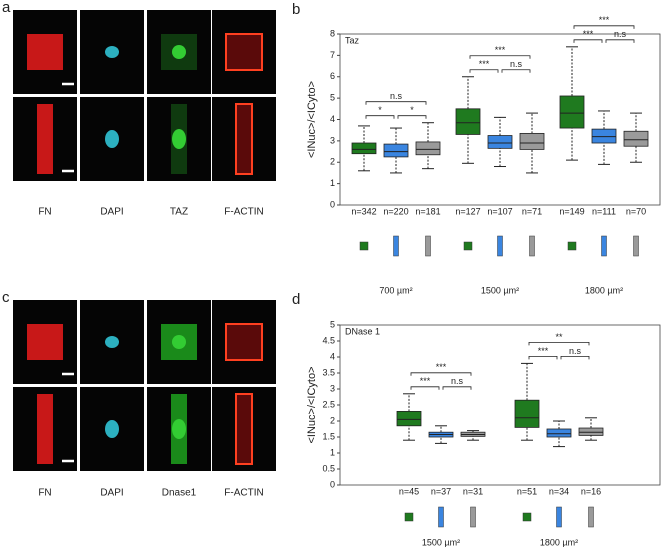  Describe the element at coordinates (328, 436) in the screenshot. I see `y-tick-label: 1.5` at that location.